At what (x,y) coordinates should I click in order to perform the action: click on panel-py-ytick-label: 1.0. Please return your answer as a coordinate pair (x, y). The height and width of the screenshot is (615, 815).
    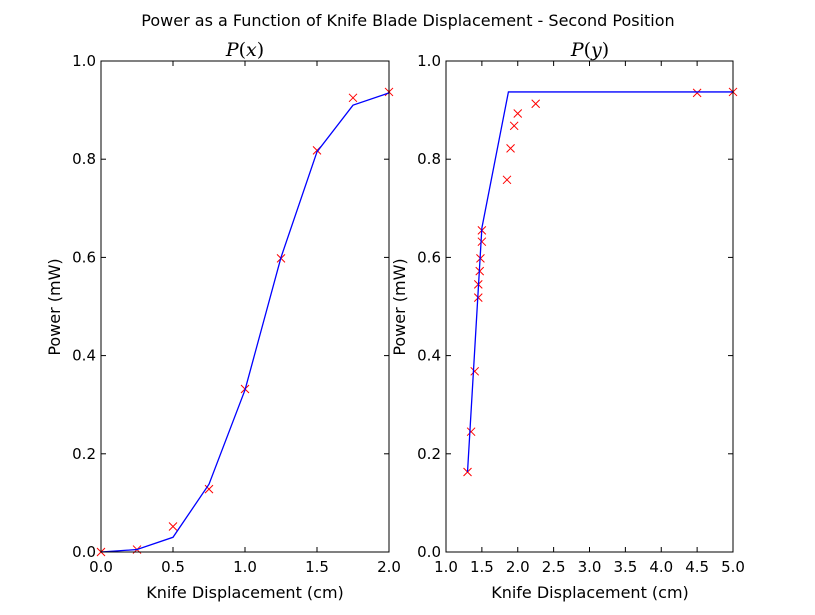
    Looking at the image, I should click on (429, 61).